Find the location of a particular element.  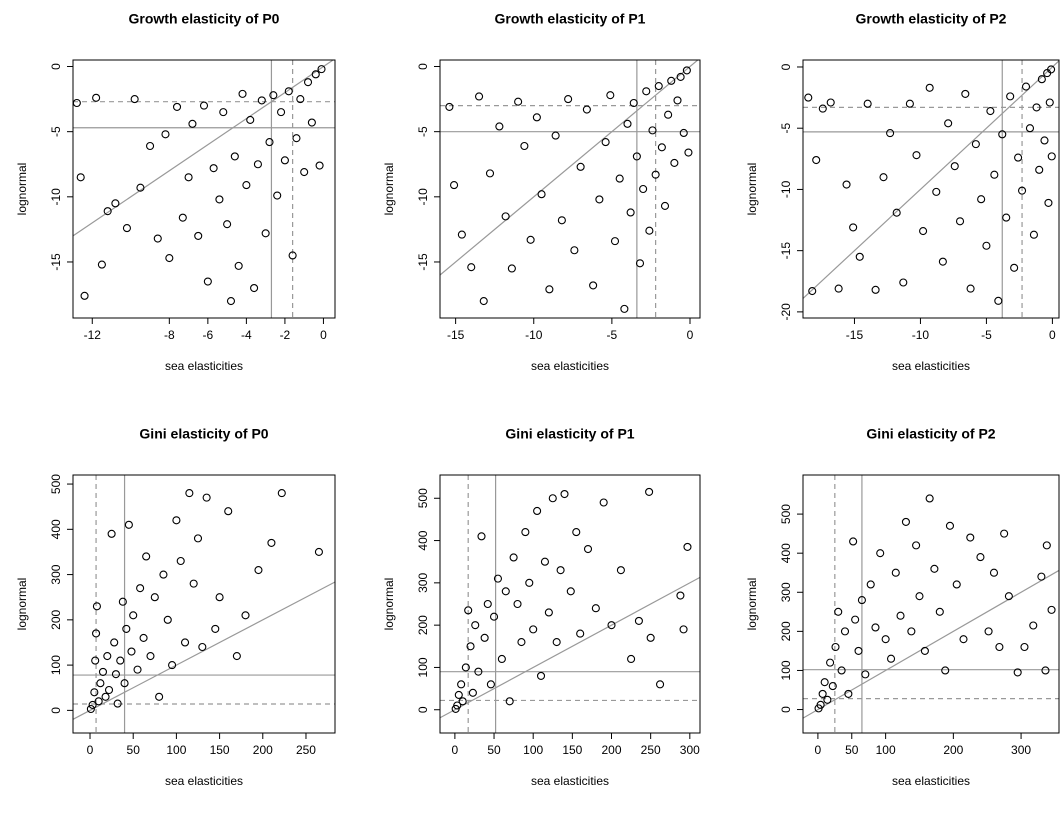

panel-title: Gini elasticity of P1 is located at coordinates (569, 434).